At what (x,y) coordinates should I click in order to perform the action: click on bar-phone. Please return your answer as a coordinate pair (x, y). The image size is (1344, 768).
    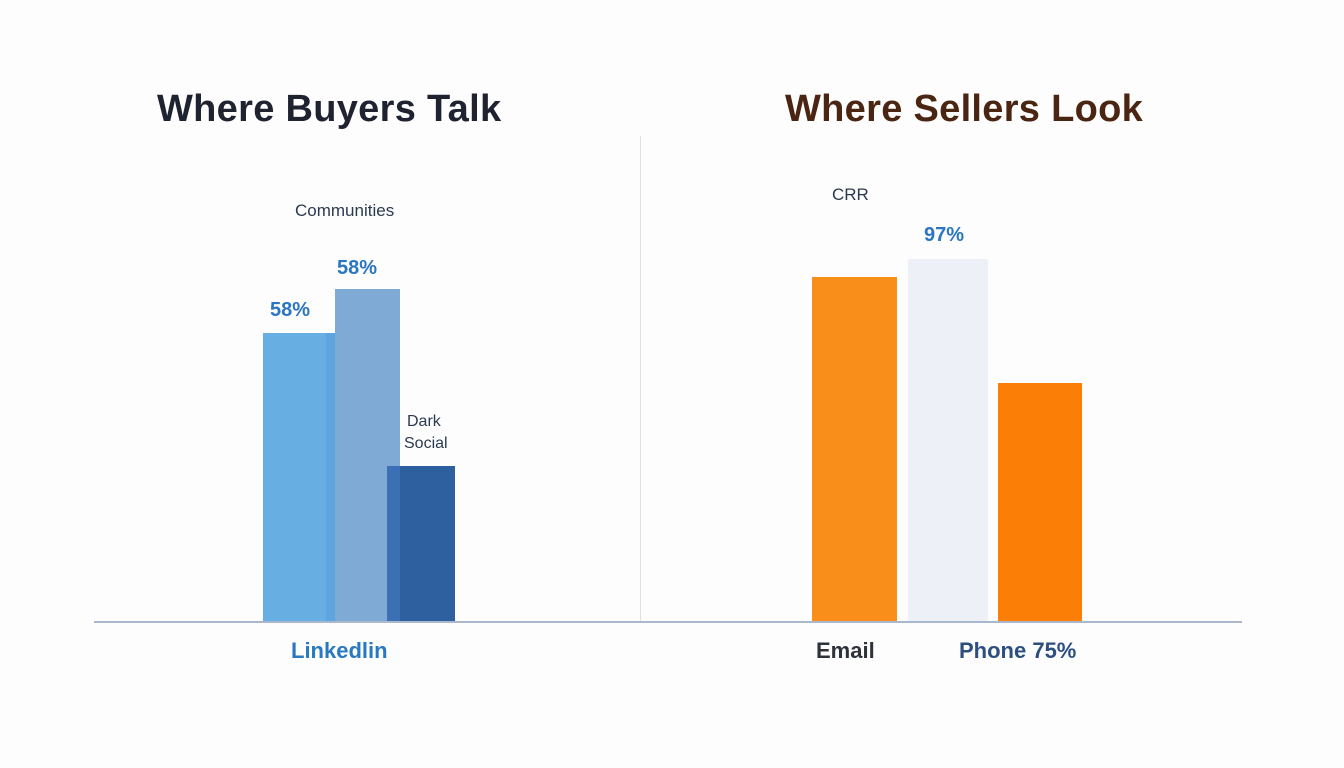
    Looking at the image, I should click on (1040, 502).